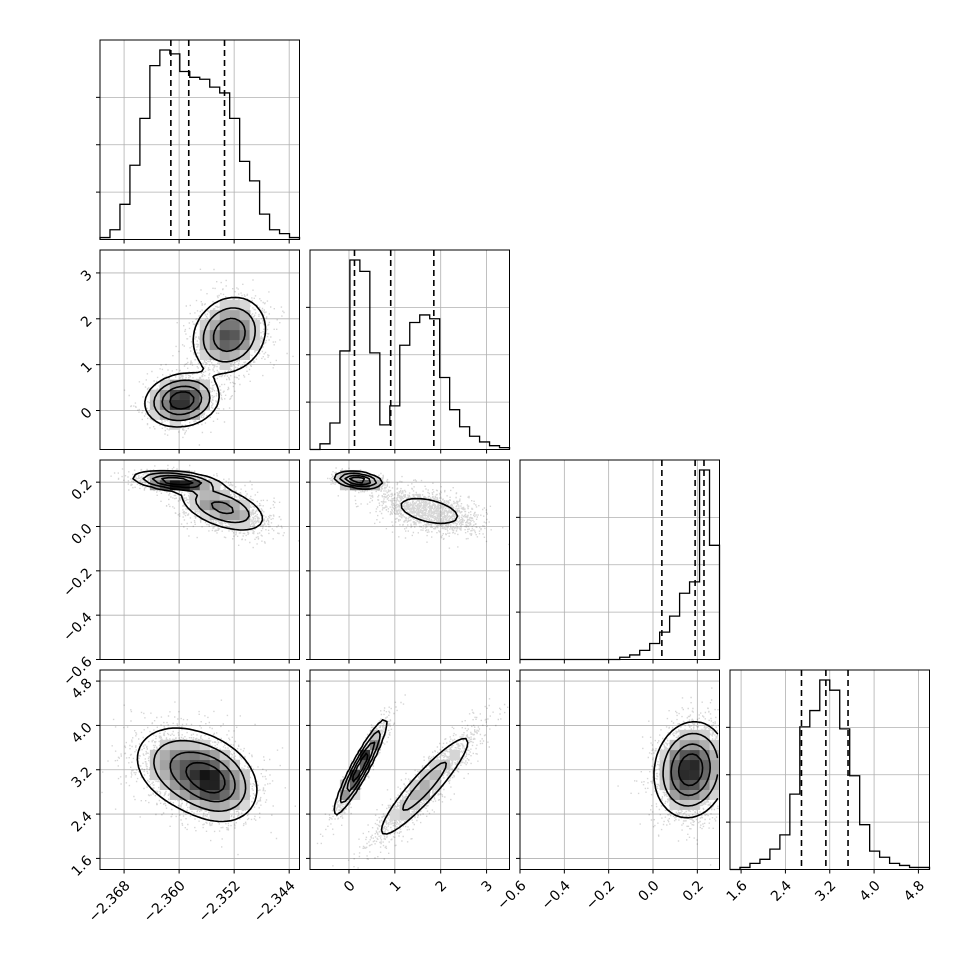 The height and width of the screenshot is (970, 970). Describe the element at coordinates (870, 891) in the screenshot. I see `x-tick-label: 4.0` at that location.